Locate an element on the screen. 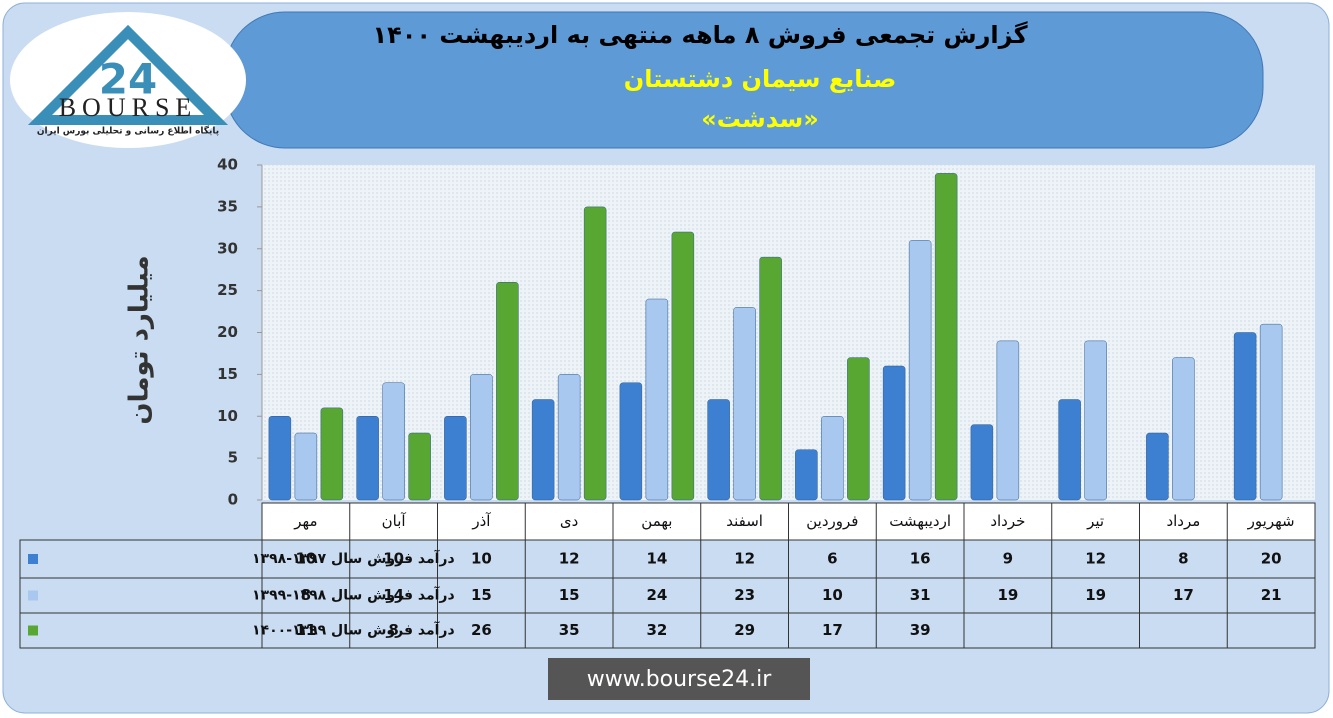  y-axis-label: میلیارد تومان is located at coordinates (140, 339).